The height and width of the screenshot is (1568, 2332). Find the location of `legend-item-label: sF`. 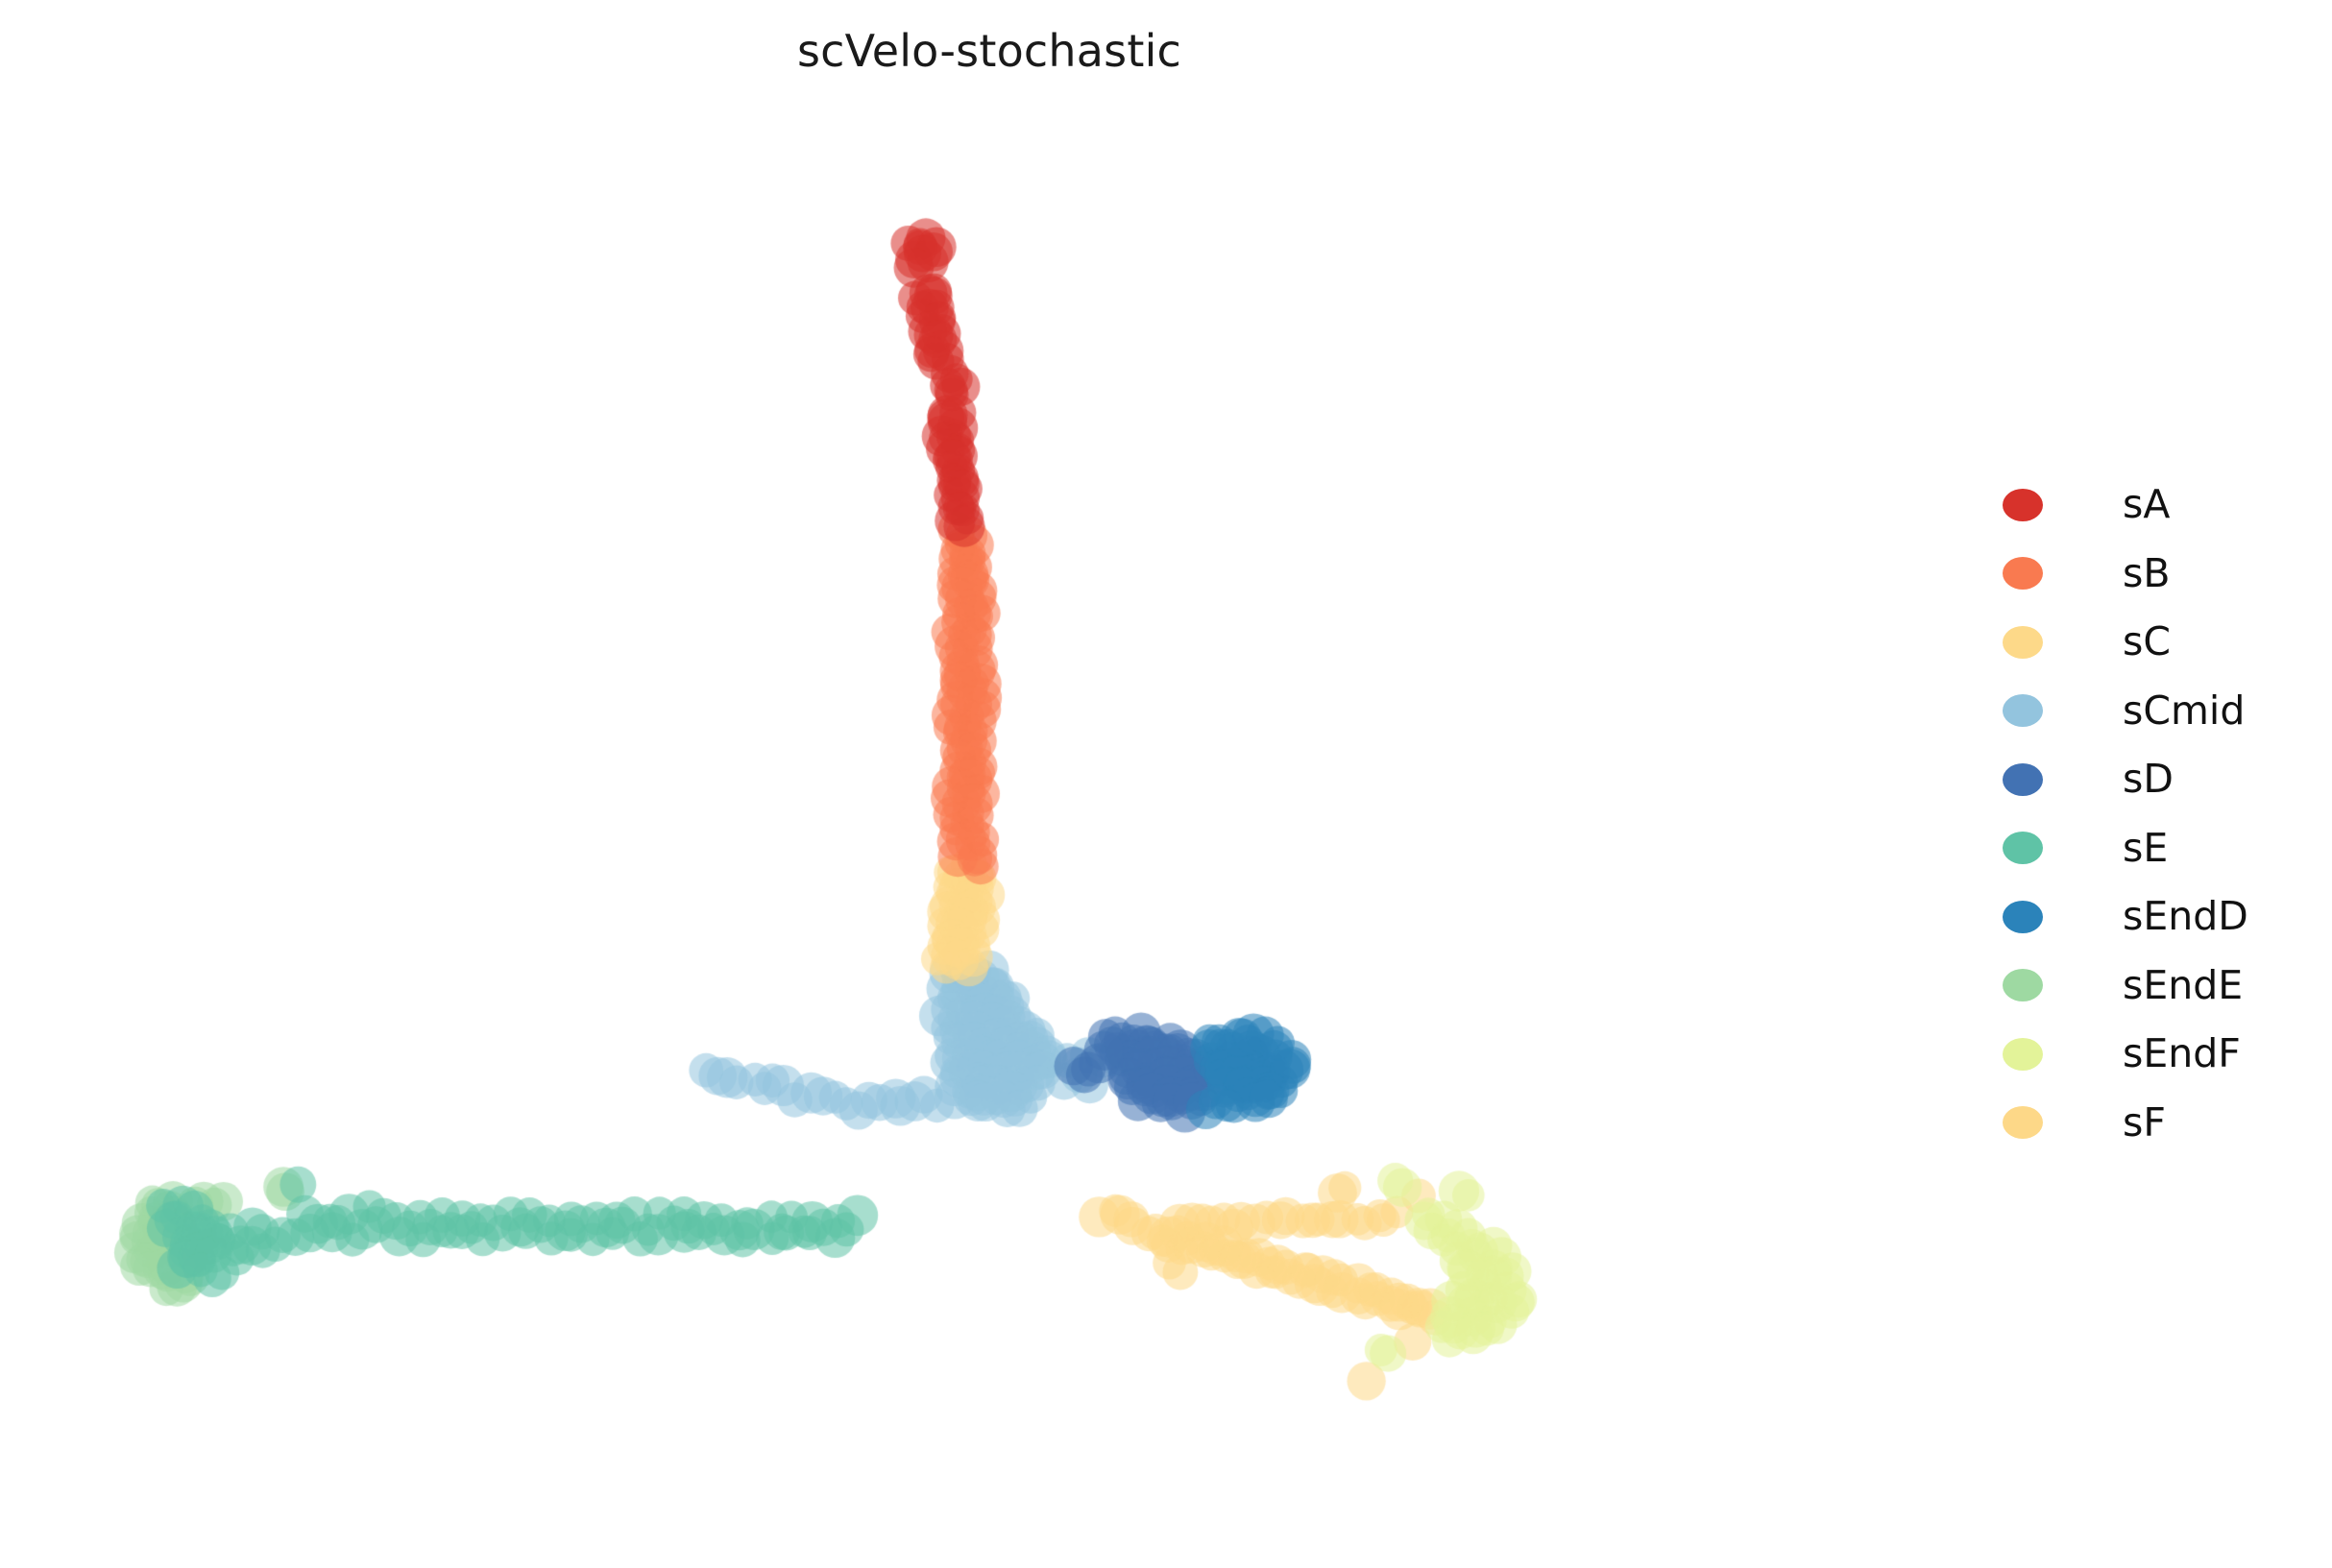

legend-item-label: sF is located at coordinates (2144, 1122).